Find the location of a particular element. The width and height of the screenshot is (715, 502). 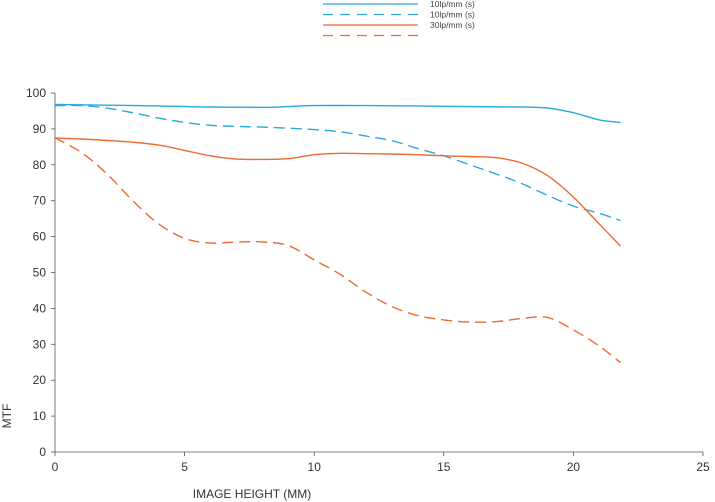

y-tick-label: 90 is located at coordinates (40, 129).